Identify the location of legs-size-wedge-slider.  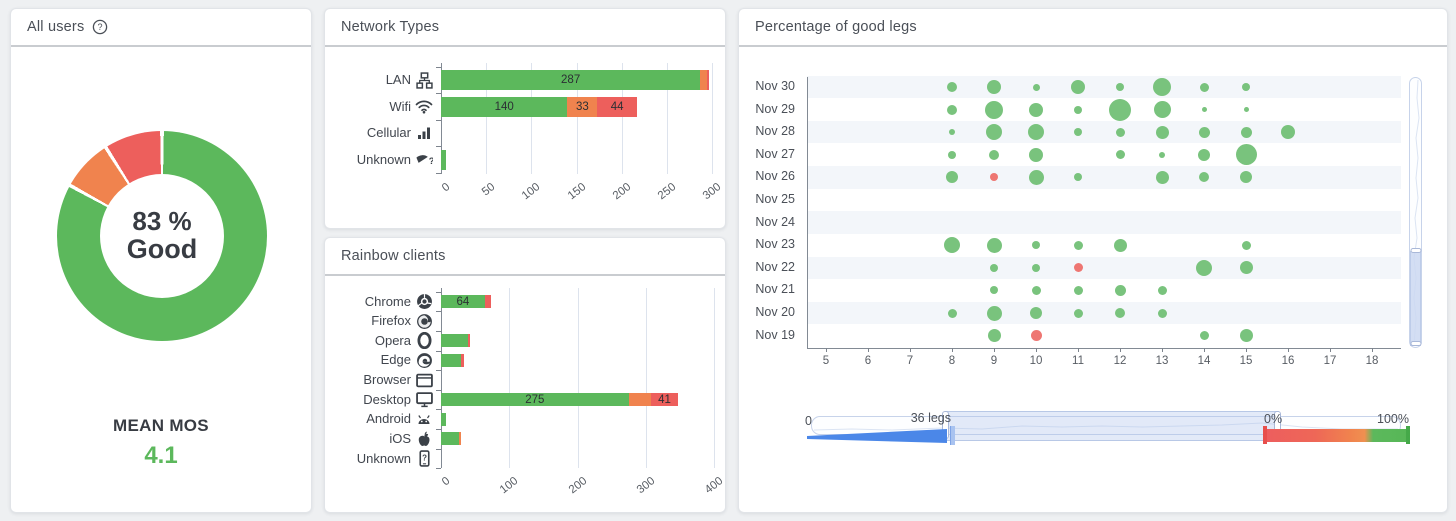
(878, 435).